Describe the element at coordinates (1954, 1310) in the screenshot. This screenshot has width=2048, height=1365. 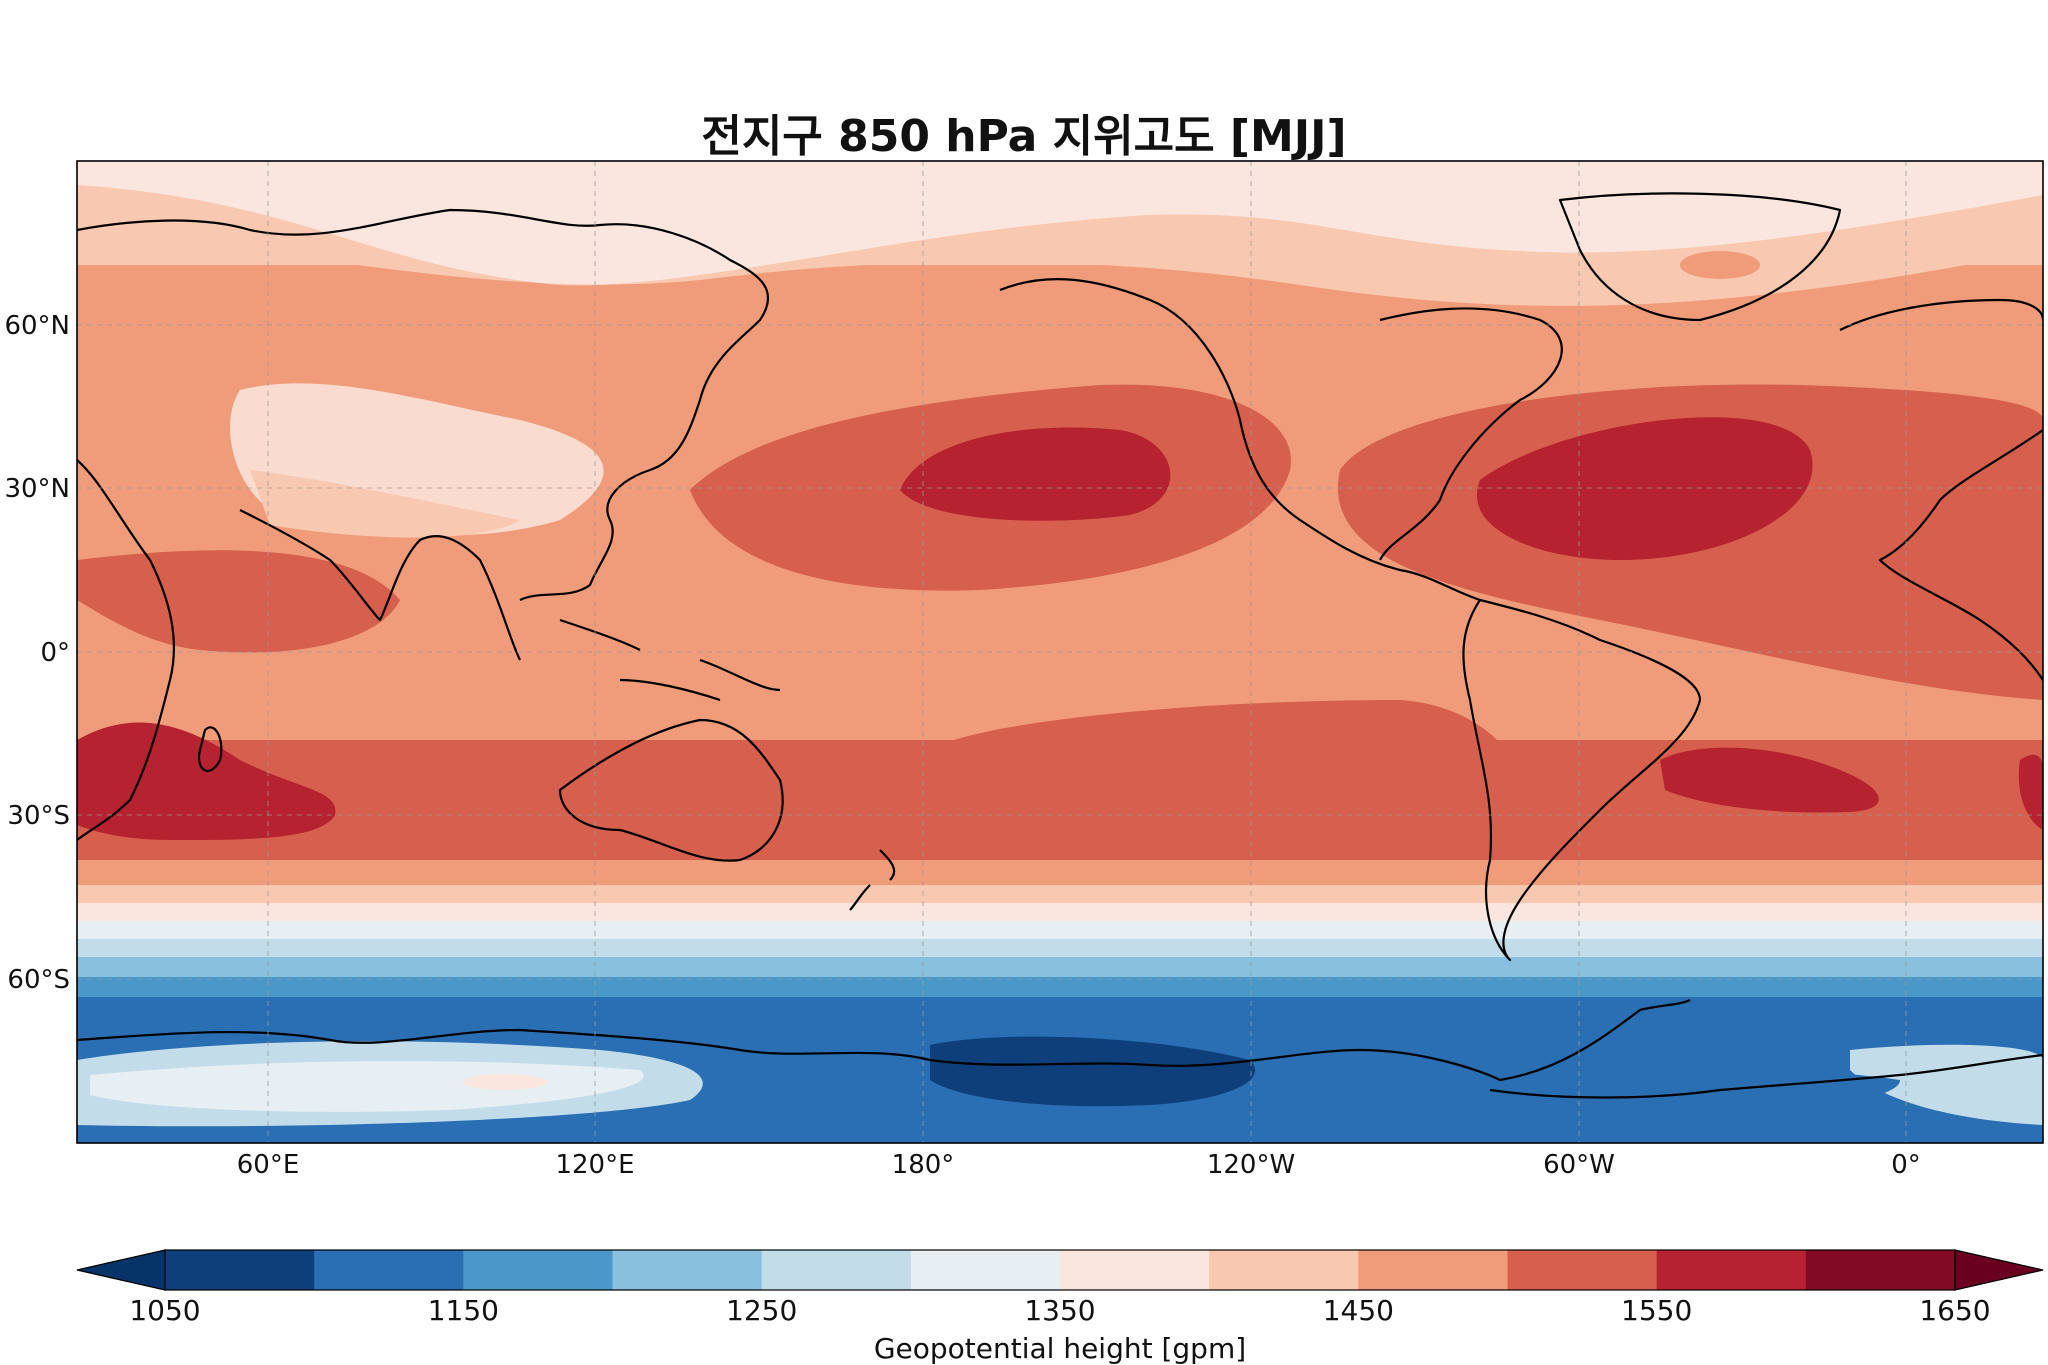
I see `colorbar-tick-label: 1650` at that location.